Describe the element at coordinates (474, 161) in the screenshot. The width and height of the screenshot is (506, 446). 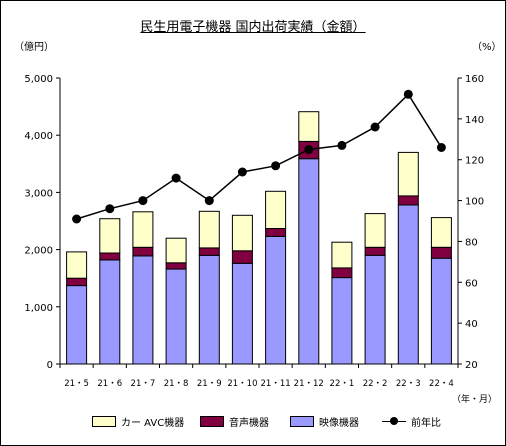
I see `right-tick-label-5: 120` at that location.